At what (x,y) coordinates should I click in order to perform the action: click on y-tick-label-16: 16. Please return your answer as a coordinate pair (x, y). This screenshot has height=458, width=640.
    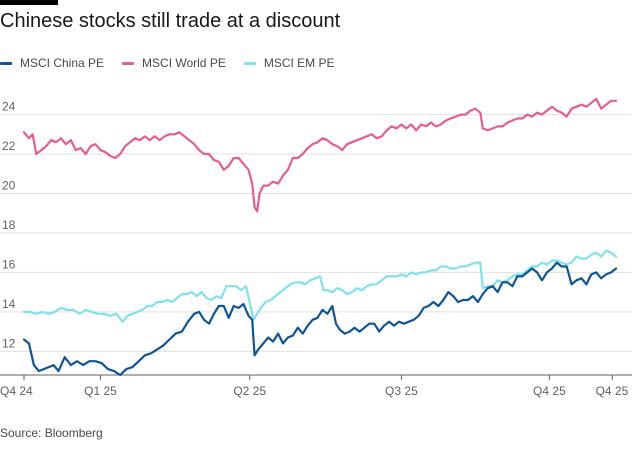
    Looking at the image, I should click on (9, 264).